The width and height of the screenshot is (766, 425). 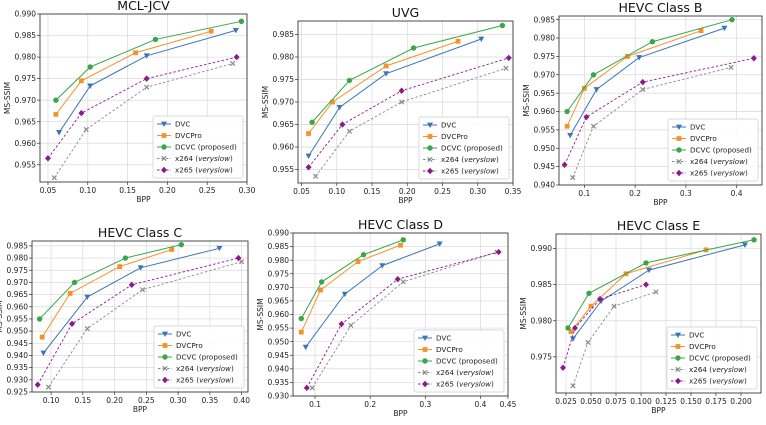 I want to click on legend-marker-dvc, so click(x=679, y=127).